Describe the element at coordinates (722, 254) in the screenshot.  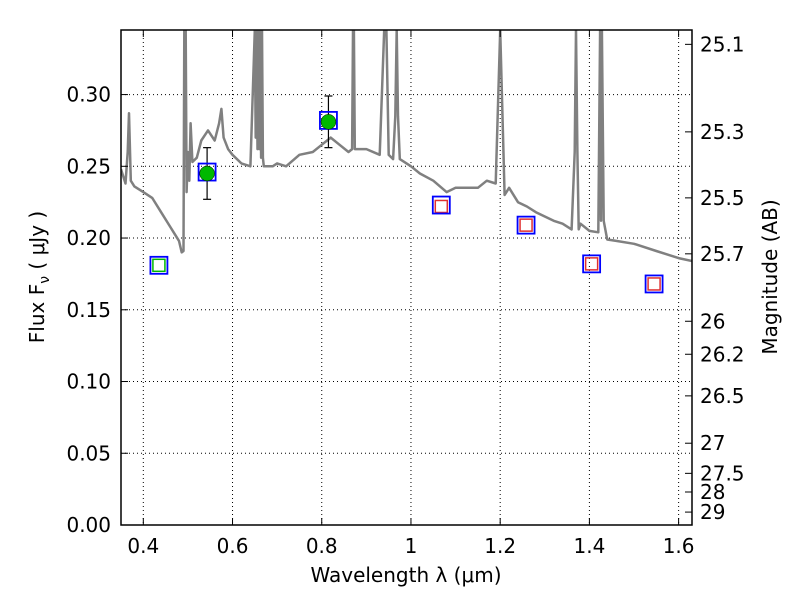
I see `mag-tick-label: 25.7` at that location.